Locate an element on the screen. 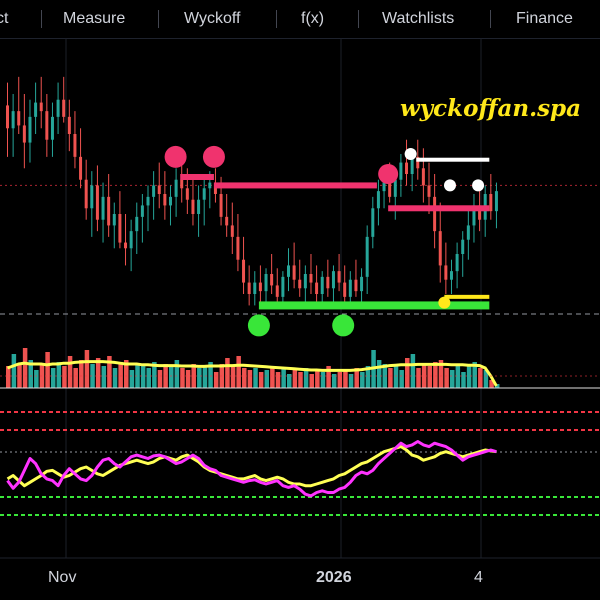 The image size is (600, 600). high-marker-dot is located at coordinates (410, 154).